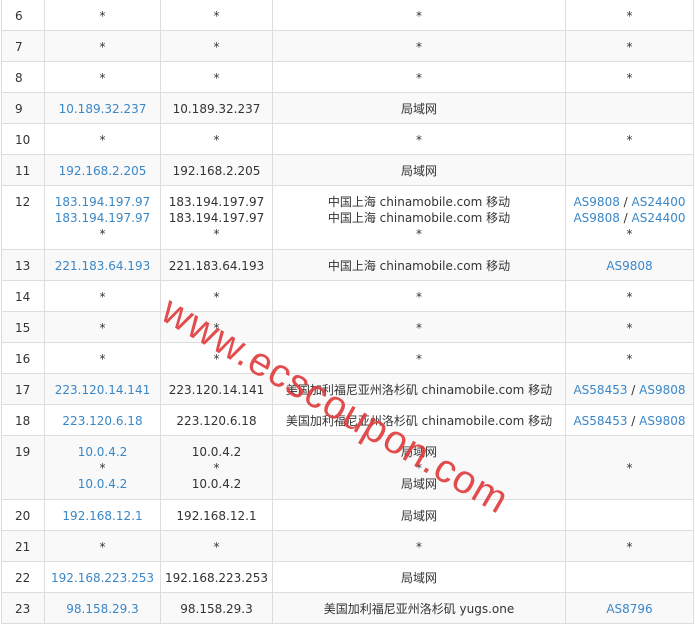 The image size is (695, 626). I want to click on hostname-cell: 10.189.32.237, so click(216, 108).